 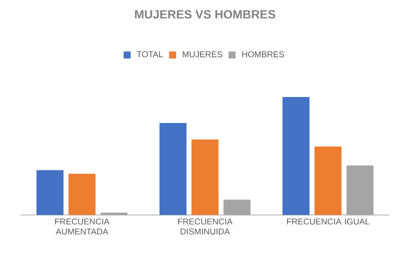 What do you see at coordinates (149, 54) in the screenshot?
I see `legend-label: TOTAL` at bounding box center [149, 54].